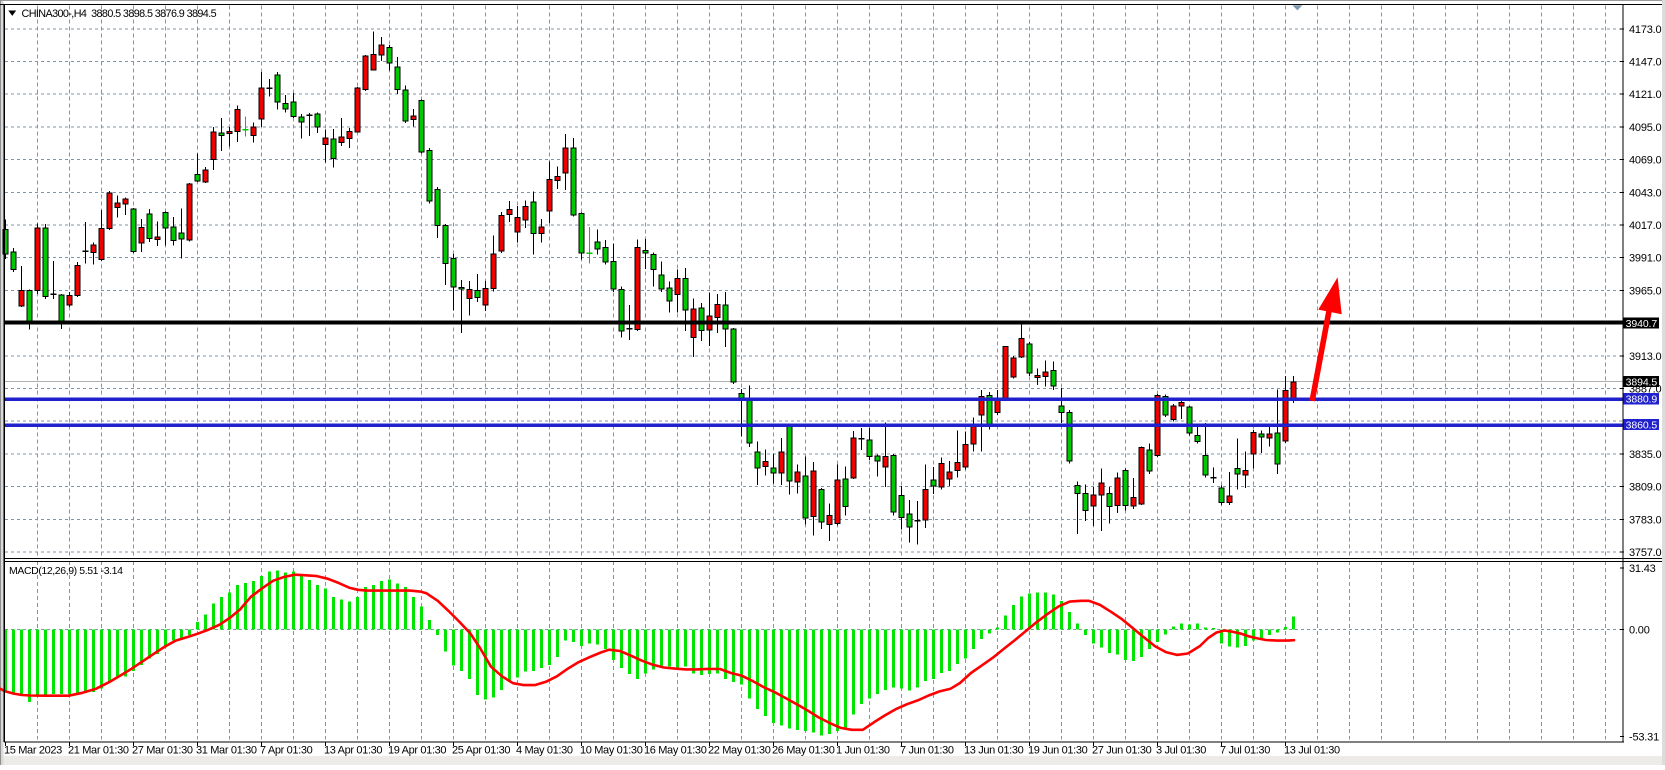 This screenshot has width=1665, height=770. Describe the element at coordinates (994, 751) in the screenshot. I see `svg-text: 13 Jun 01:30` at that location.